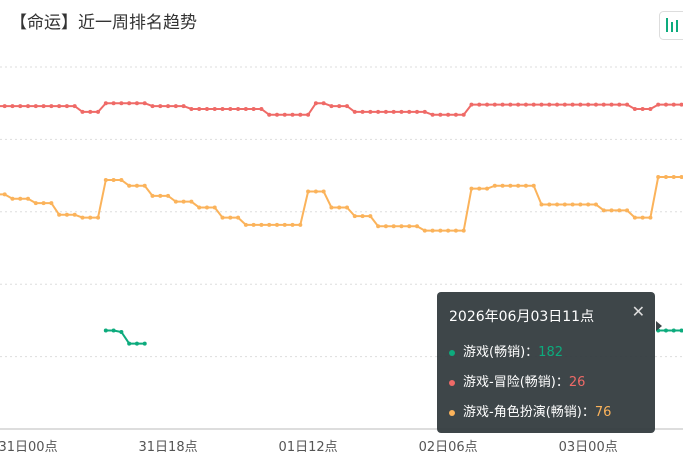  I want to click on tooltip-pointer, so click(659, 326).